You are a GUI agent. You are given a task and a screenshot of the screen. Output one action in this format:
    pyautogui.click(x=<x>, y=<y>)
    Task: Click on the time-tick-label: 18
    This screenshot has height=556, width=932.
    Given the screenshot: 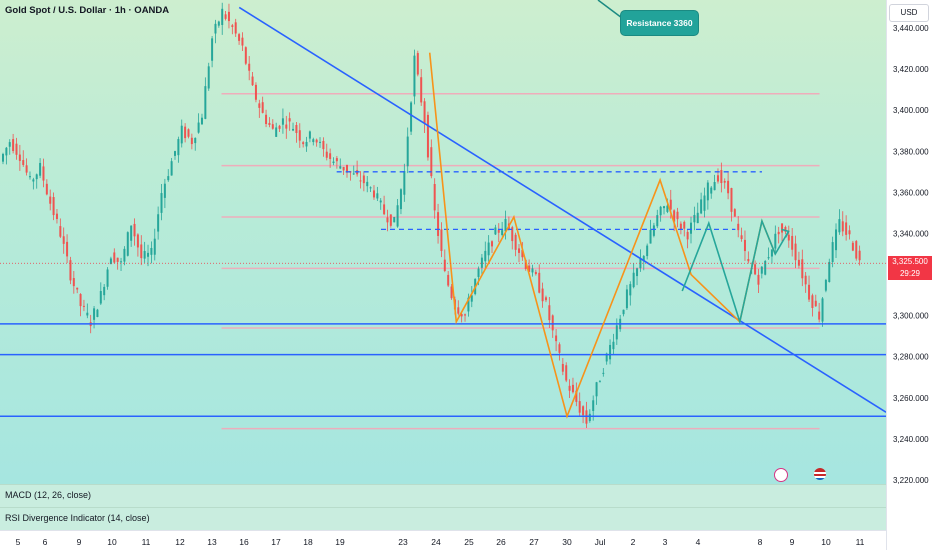 What is the action you would take?
    pyautogui.click(x=308, y=542)
    